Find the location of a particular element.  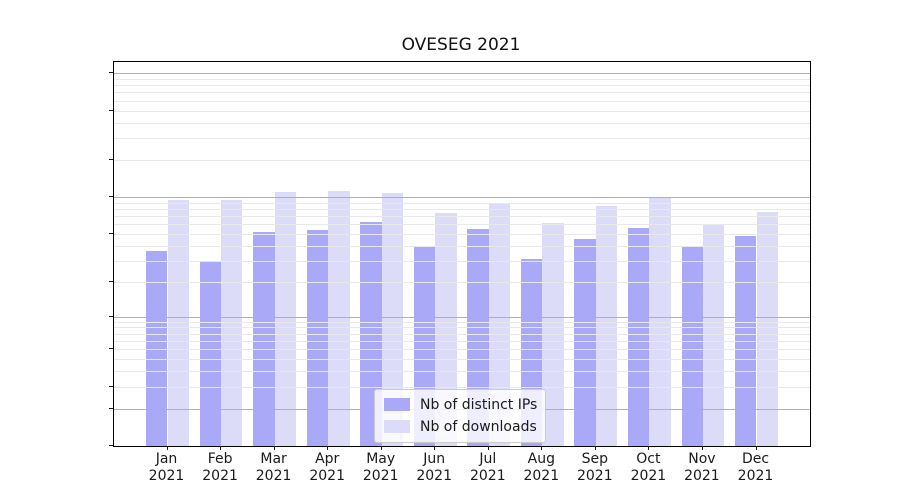

bar-distinct-ips-sep is located at coordinates (585, 342).